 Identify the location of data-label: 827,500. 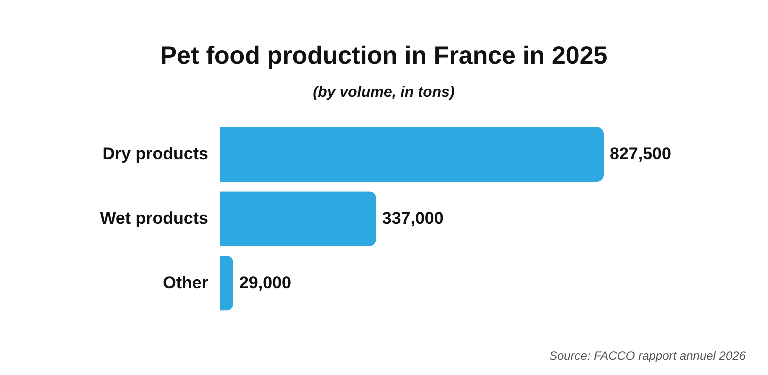
(641, 154).